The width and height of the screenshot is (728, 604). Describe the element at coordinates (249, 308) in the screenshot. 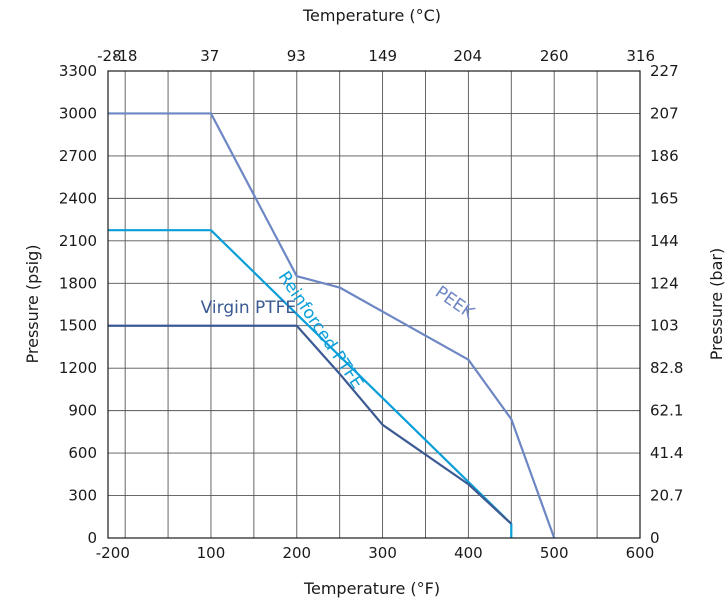

I see `virgin-ptfe-label: Virgin PTFE` at that location.